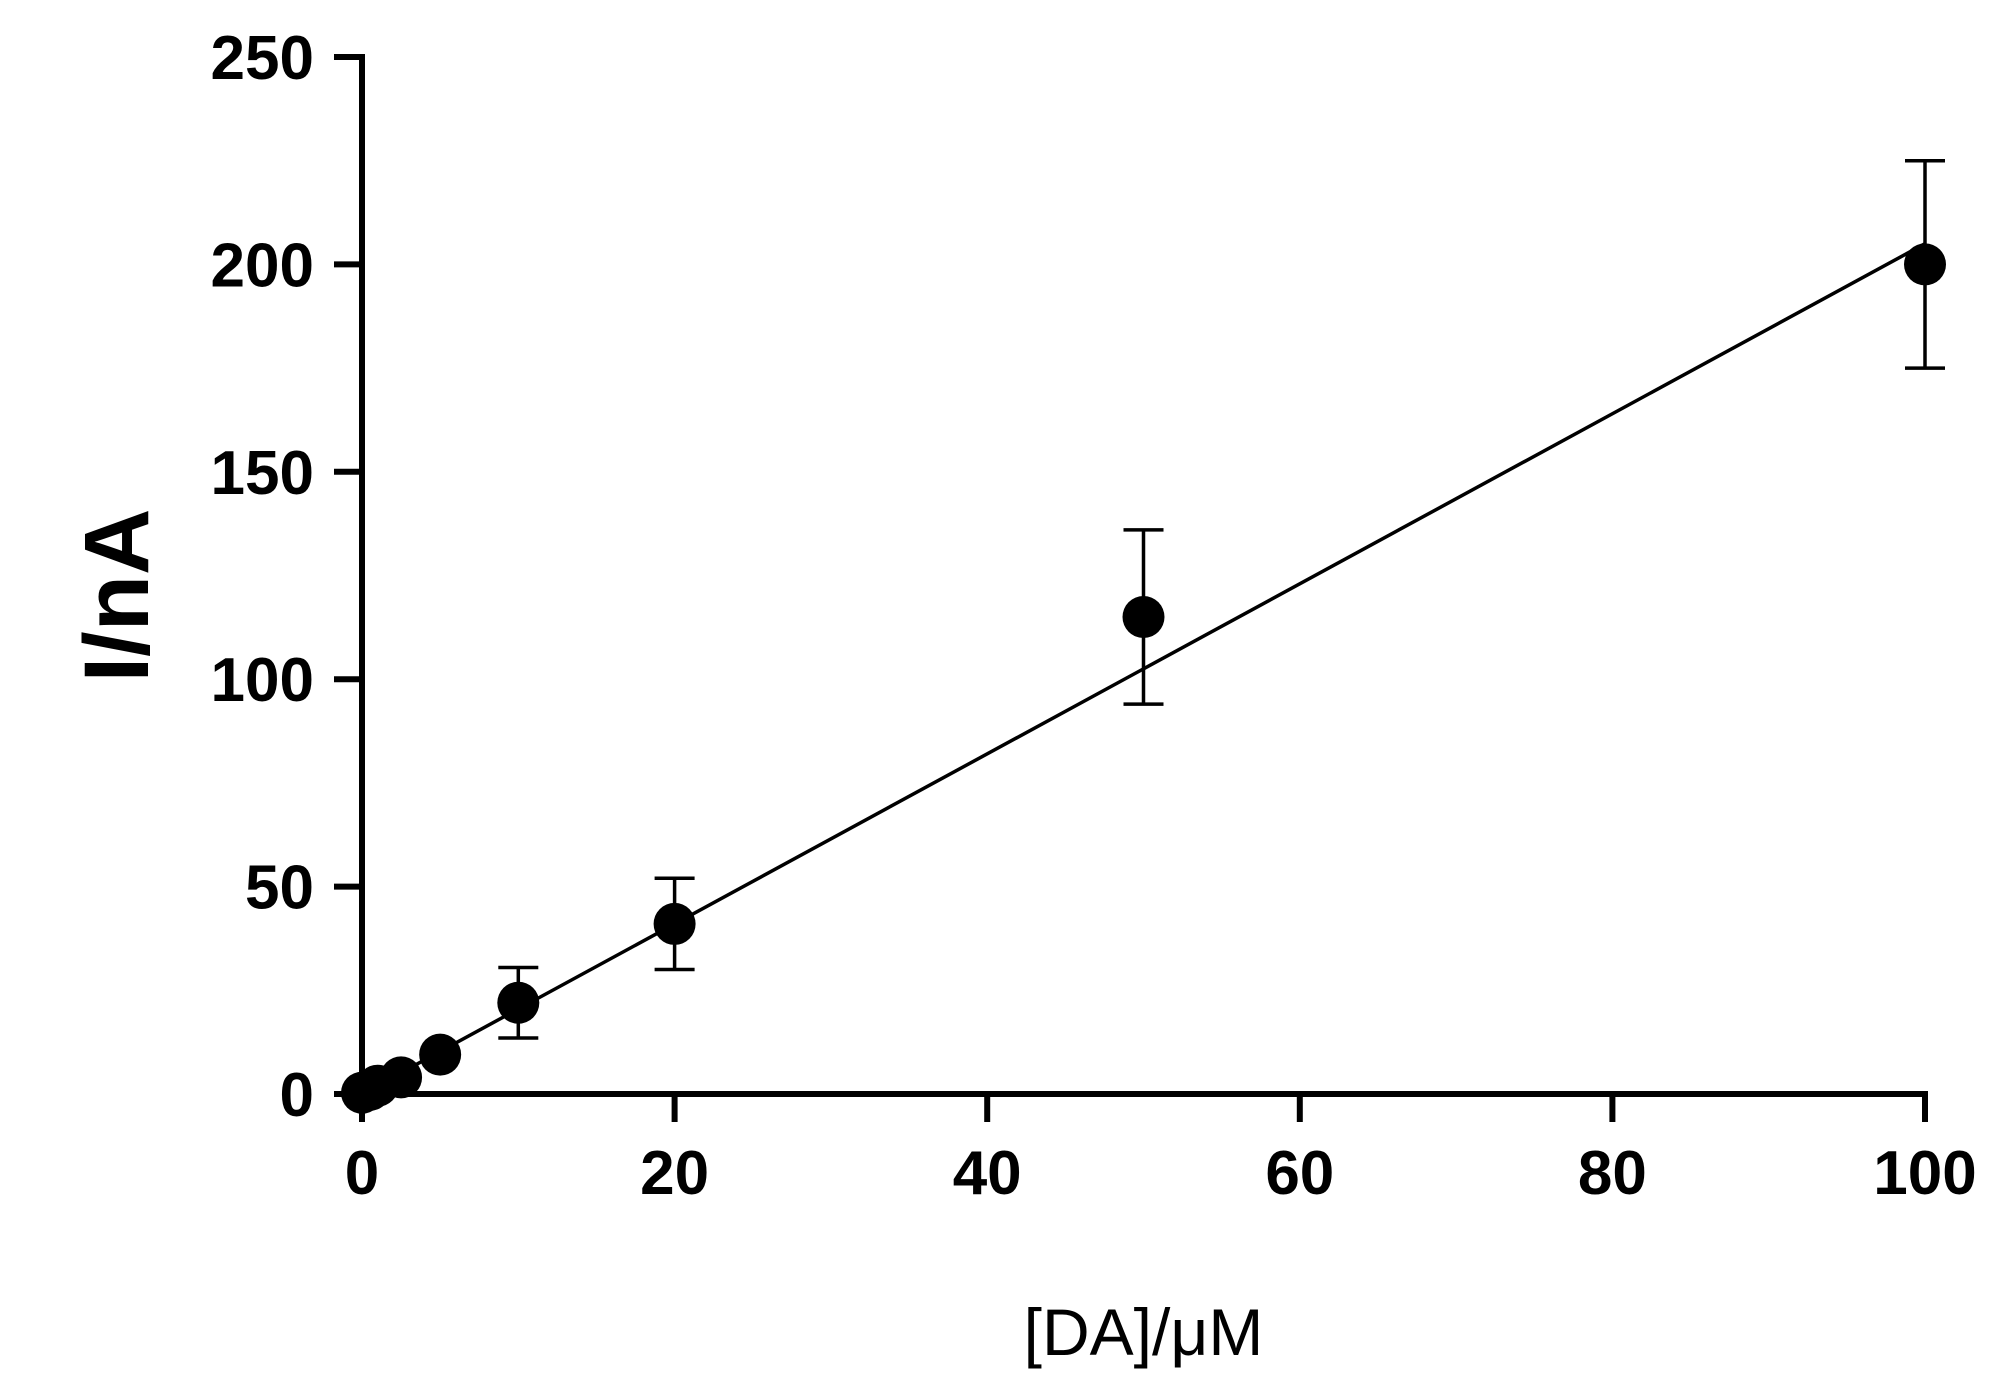  Describe the element at coordinates (1161, 1151) in the screenshot. I see `x-axis-ticks: 0 20 40 60 80 100` at that location.